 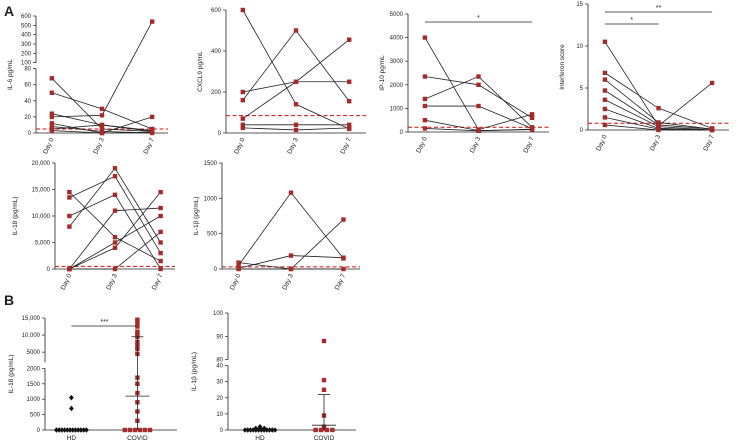 What do you see at coordinates (579, 5) in the screenshot?
I see `y-tick-label: 15` at bounding box center [579, 5].